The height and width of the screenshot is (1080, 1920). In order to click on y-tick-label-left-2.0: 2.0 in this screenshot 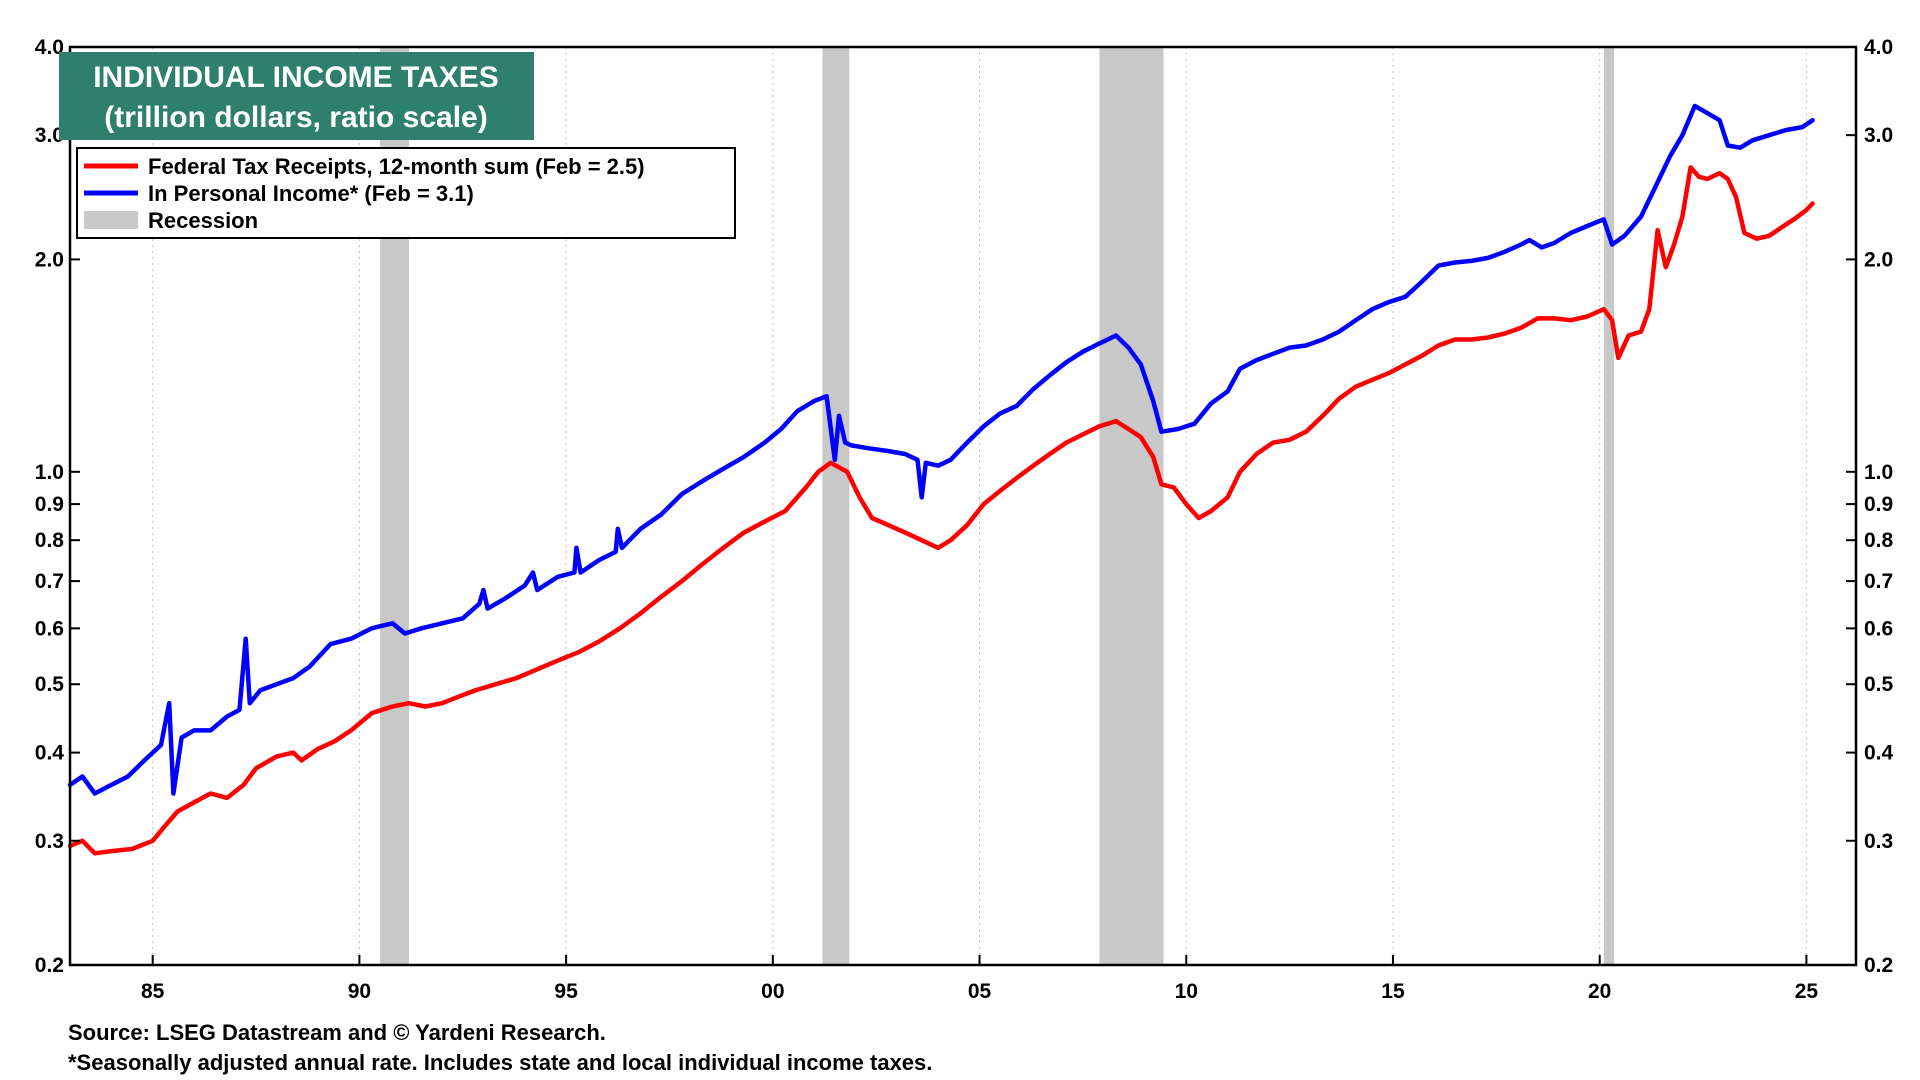, I will do `click(49, 259)`.